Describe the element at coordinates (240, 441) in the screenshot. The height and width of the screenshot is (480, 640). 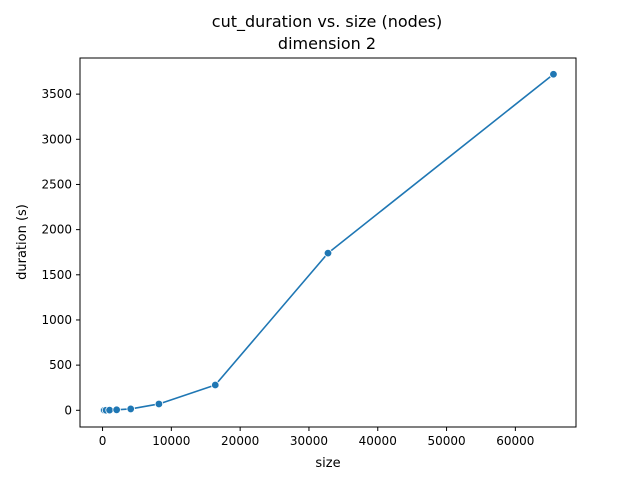
I see `x-tick-label: 20000` at that location.